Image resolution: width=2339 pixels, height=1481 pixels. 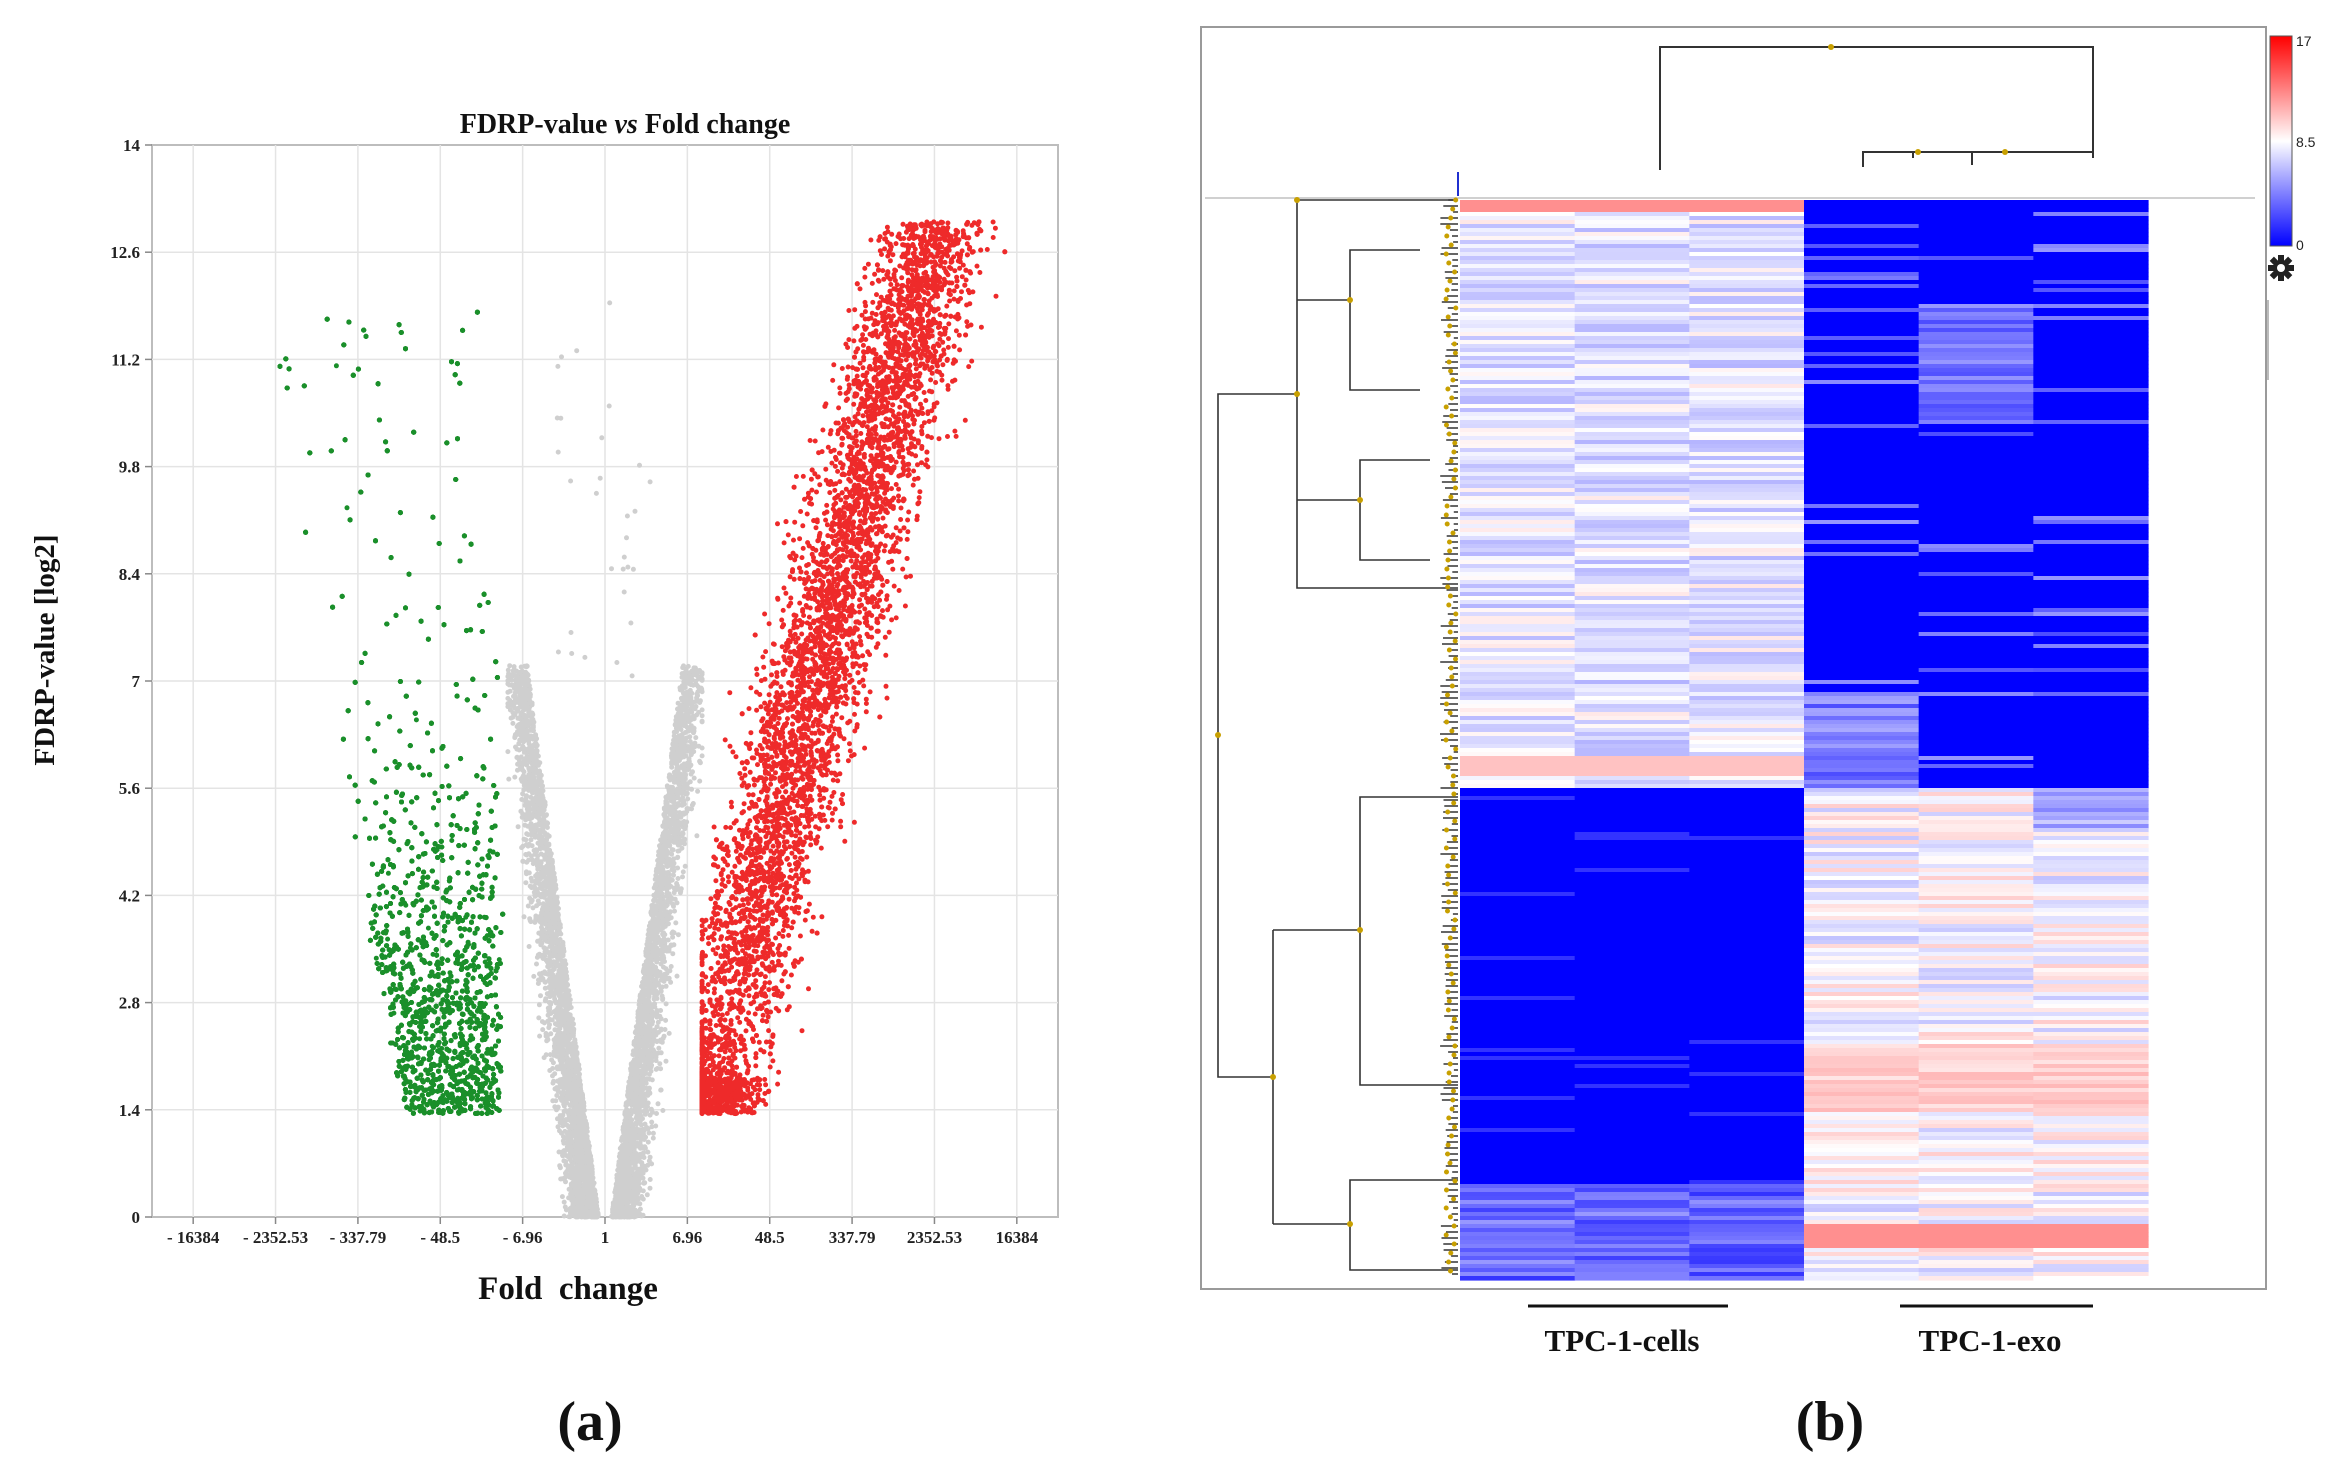 What do you see at coordinates (1830, 1422) in the screenshot?
I see `panel-label-b: (b)` at bounding box center [1830, 1422].